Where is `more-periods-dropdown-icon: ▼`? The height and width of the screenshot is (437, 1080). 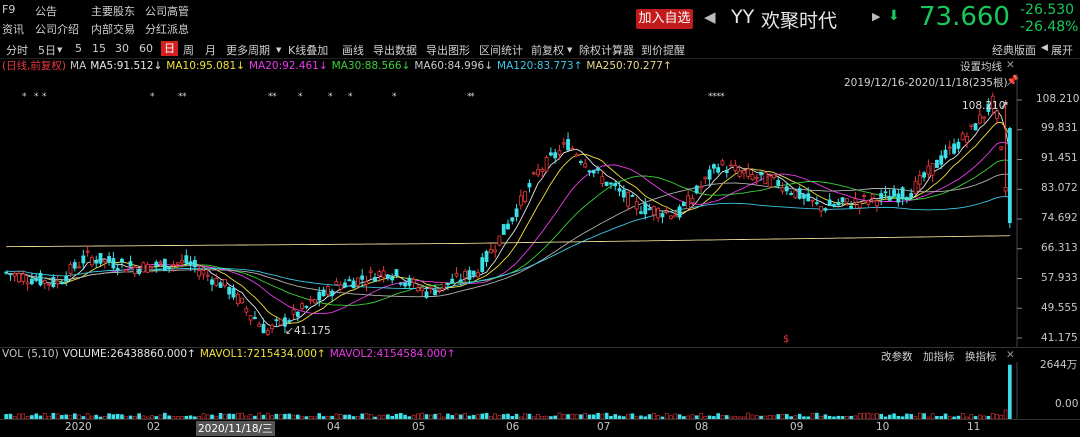
more-periods-dropdown-icon: ▼ is located at coordinates (279, 50).